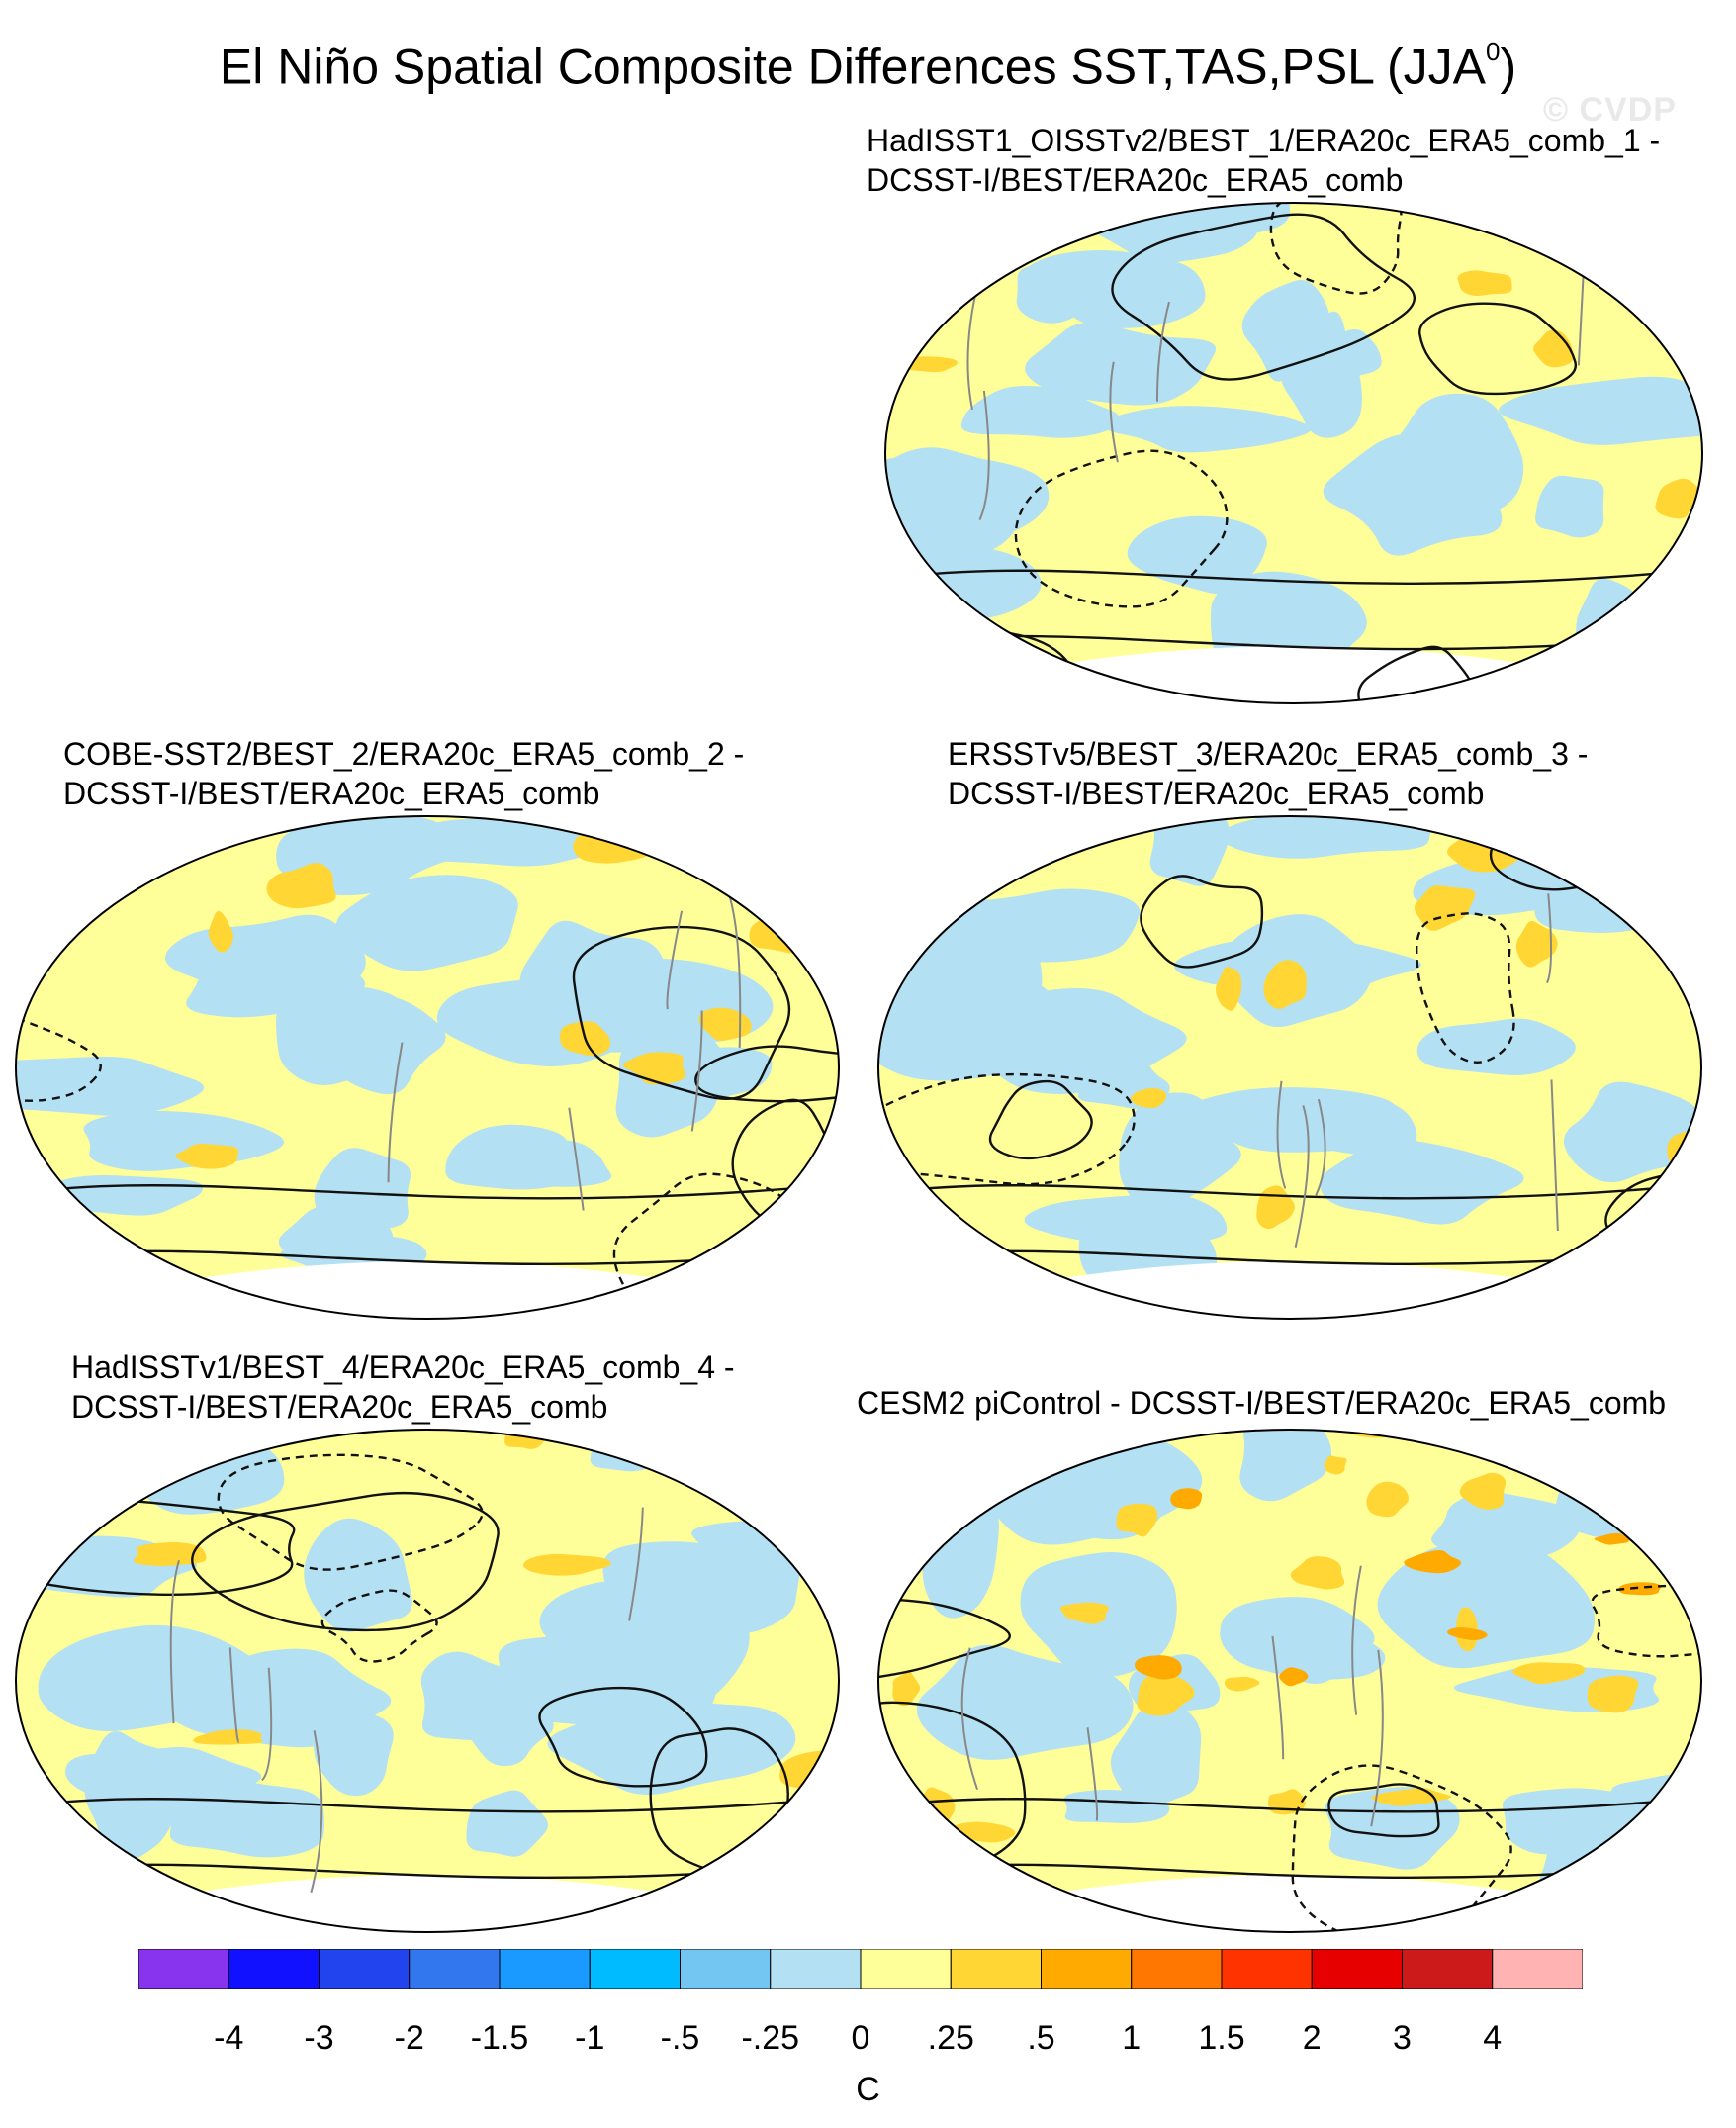 The width and height of the screenshot is (1736, 2128). What do you see at coordinates (1041, 2038) in the screenshot?
I see `colorbar-tick: .5` at bounding box center [1041, 2038].